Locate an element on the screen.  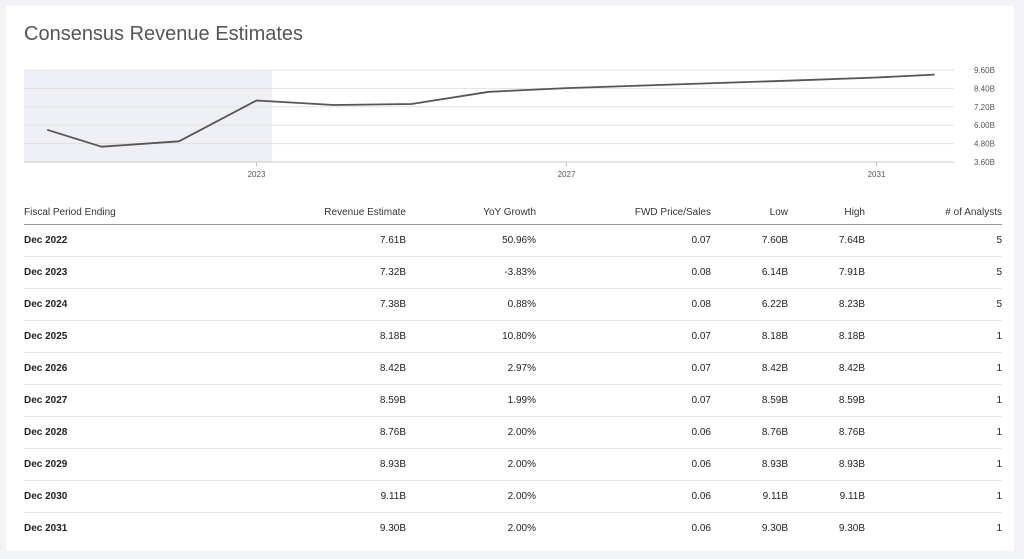
x-tick-label: 2031 is located at coordinates (877, 174).